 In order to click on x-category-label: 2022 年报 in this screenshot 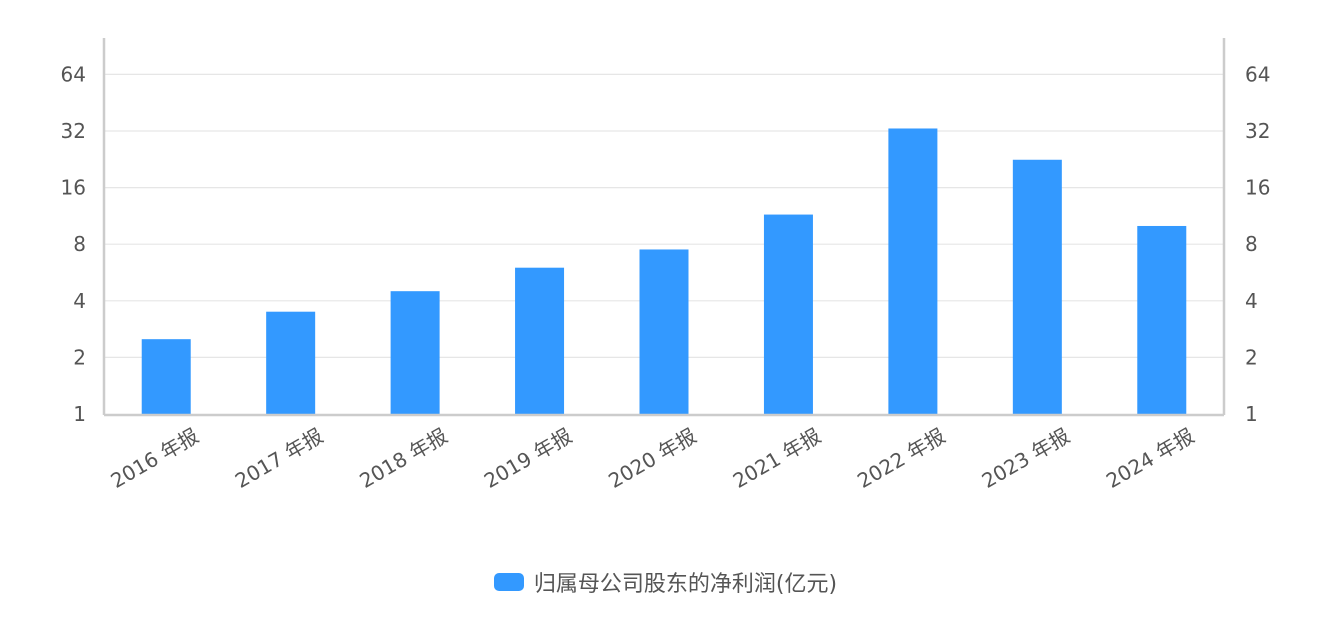, I will do `click(901, 458)`.